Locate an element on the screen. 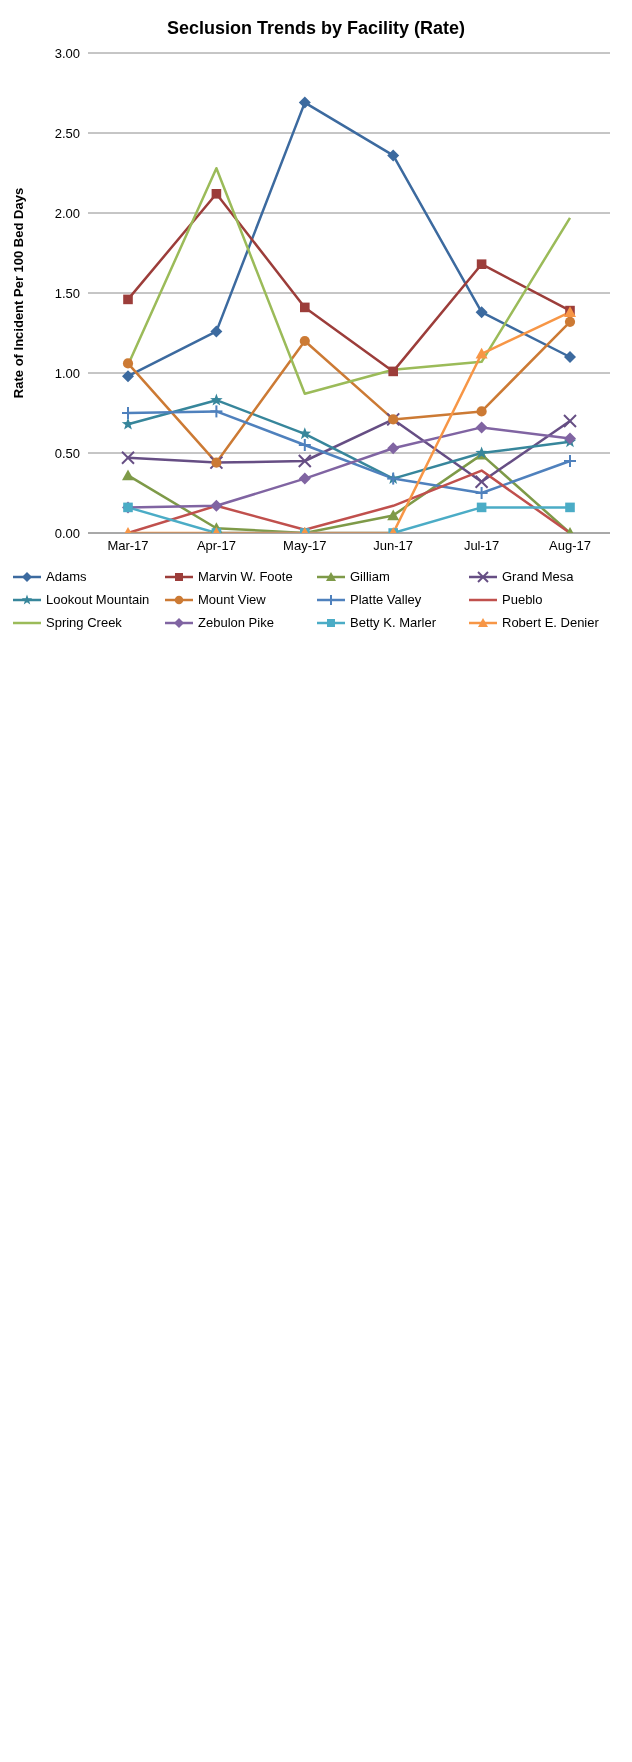  x-tick-label: Apr-17 is located at coordinates (216, 546).